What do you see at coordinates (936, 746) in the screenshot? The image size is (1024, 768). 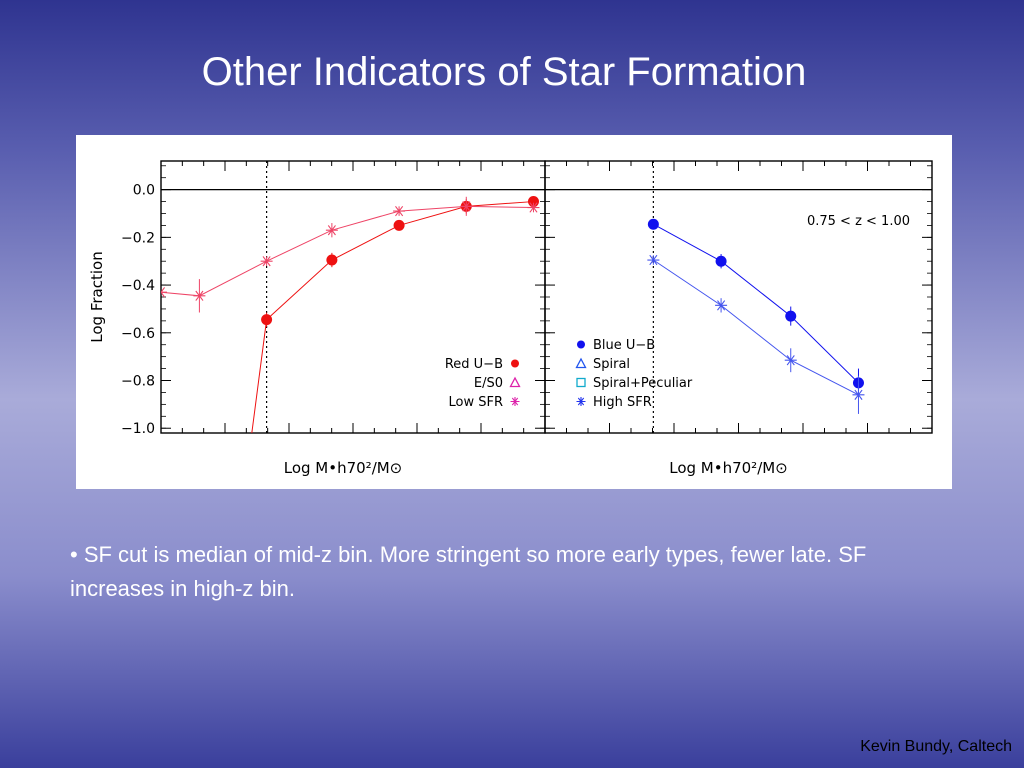 I see `author-credit: Kevin Bundy, Caltech` at bounding box center [936, 746].